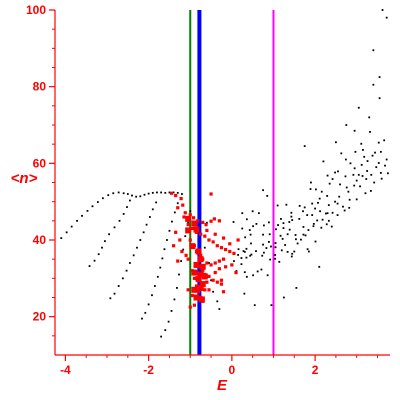  I want to click on y-tick-label: 100, so click(36, 10).